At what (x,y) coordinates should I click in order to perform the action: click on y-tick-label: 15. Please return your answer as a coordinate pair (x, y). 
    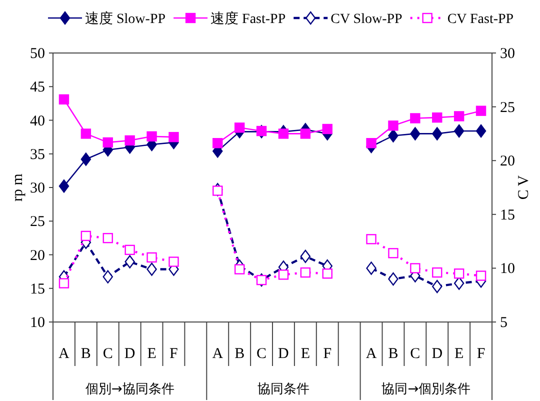
    Looking at the image, I should click on (37, 289).